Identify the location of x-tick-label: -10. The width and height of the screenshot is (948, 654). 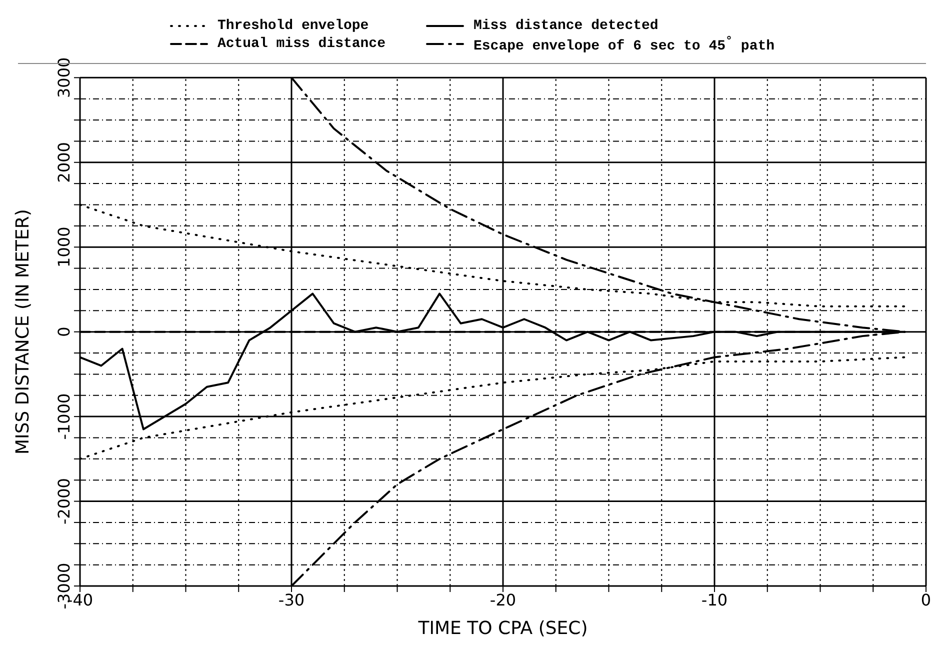
(714, 600).